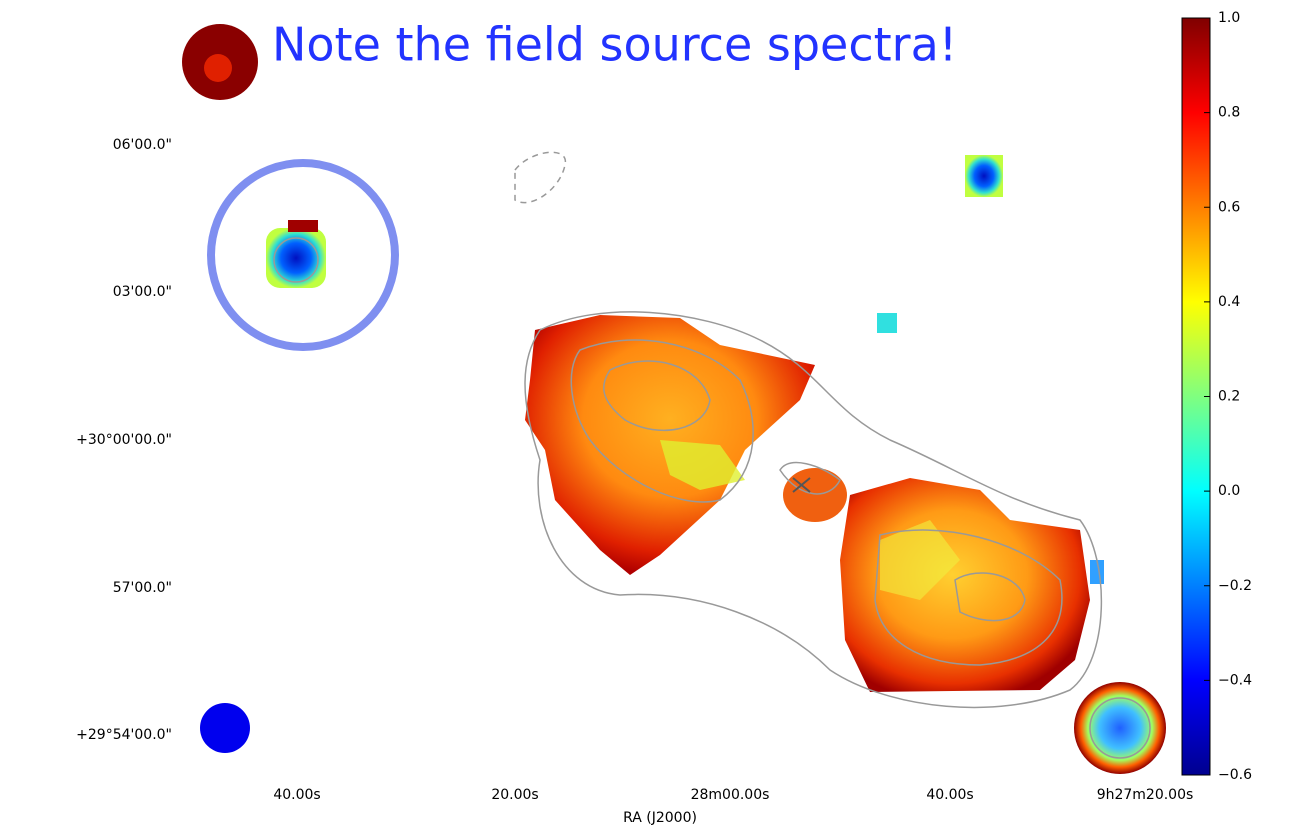 This screenshot has width=1289, height=833. What do you see at coordinates (1235, 586) in the screenshot?
I see `colorbar-tick-label: −0.2` at bounding box center [1235, 586].